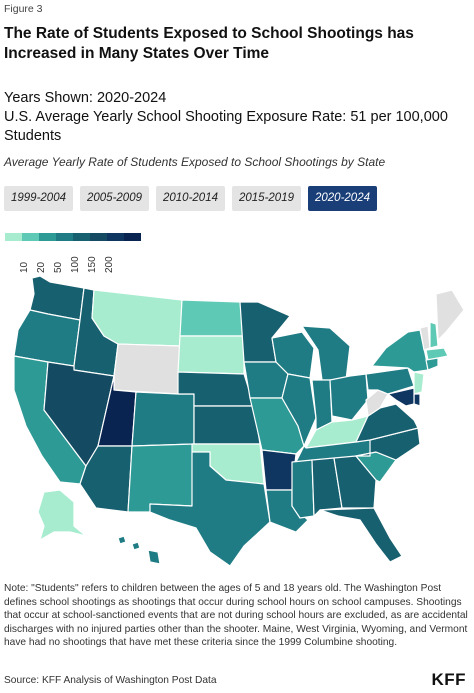  I want to click on kff-logo: KFF, so click(448, 679).